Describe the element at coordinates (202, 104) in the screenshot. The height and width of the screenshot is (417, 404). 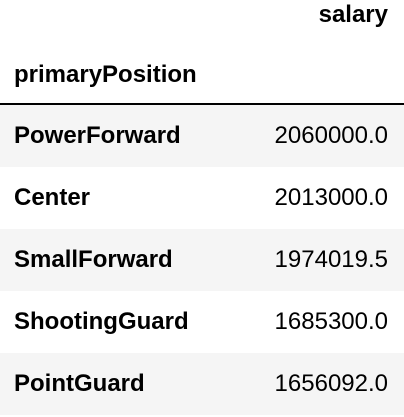
I see `header-divider` at that location.